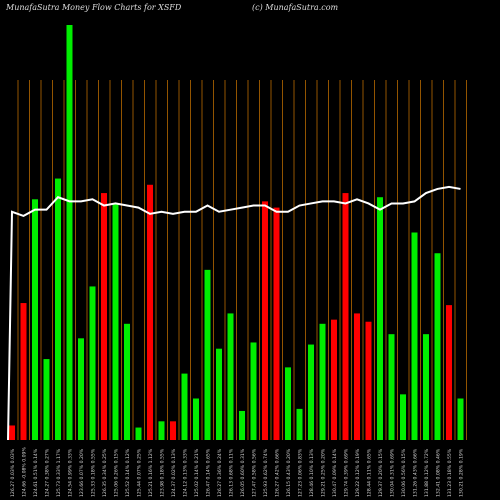 This screenshot has height=500, width=500. What do you see at coordinates (197, 472) in the screenshot?
I see `x-tick-label: 125.02 0.14% 0.21%` at bounding box center [197, 472].